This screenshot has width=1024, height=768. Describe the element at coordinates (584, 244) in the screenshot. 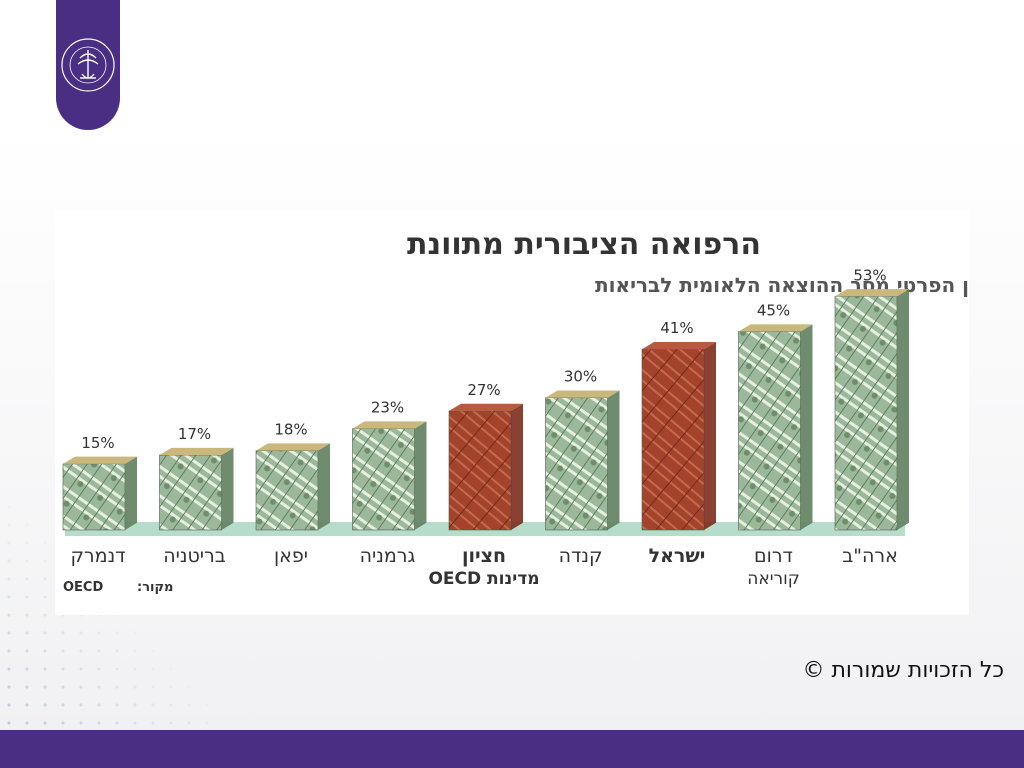

I see `chart-title: הרפואה הציבורית מתוונת` at that location.